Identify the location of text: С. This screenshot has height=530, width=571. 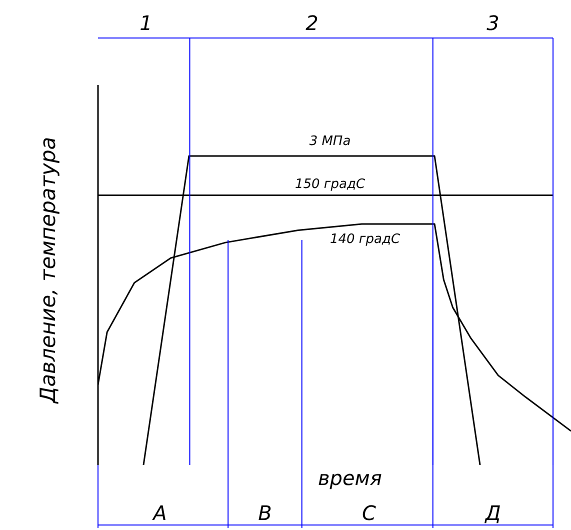
(369, 513).